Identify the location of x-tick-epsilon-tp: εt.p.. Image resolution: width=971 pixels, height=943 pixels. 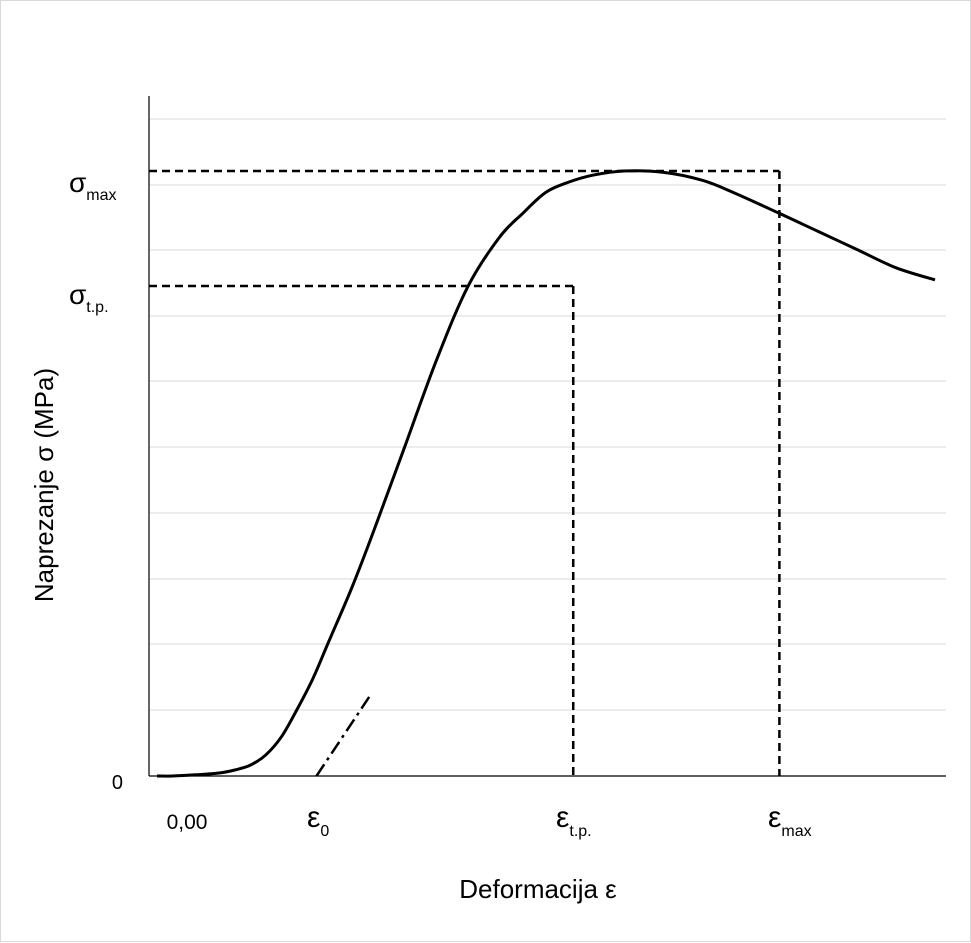
(574, 820).